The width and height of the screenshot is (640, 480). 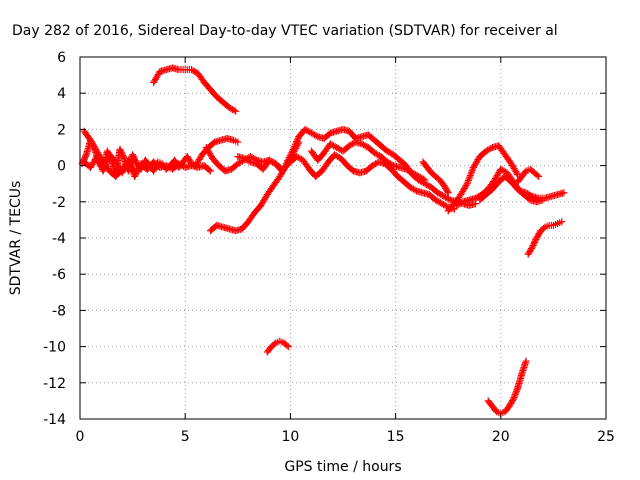 What do you see at coordinates (342, 467) in the screenshot?
I see `x-axis-label: GPS time / hours` at bounding box center [342, 467].